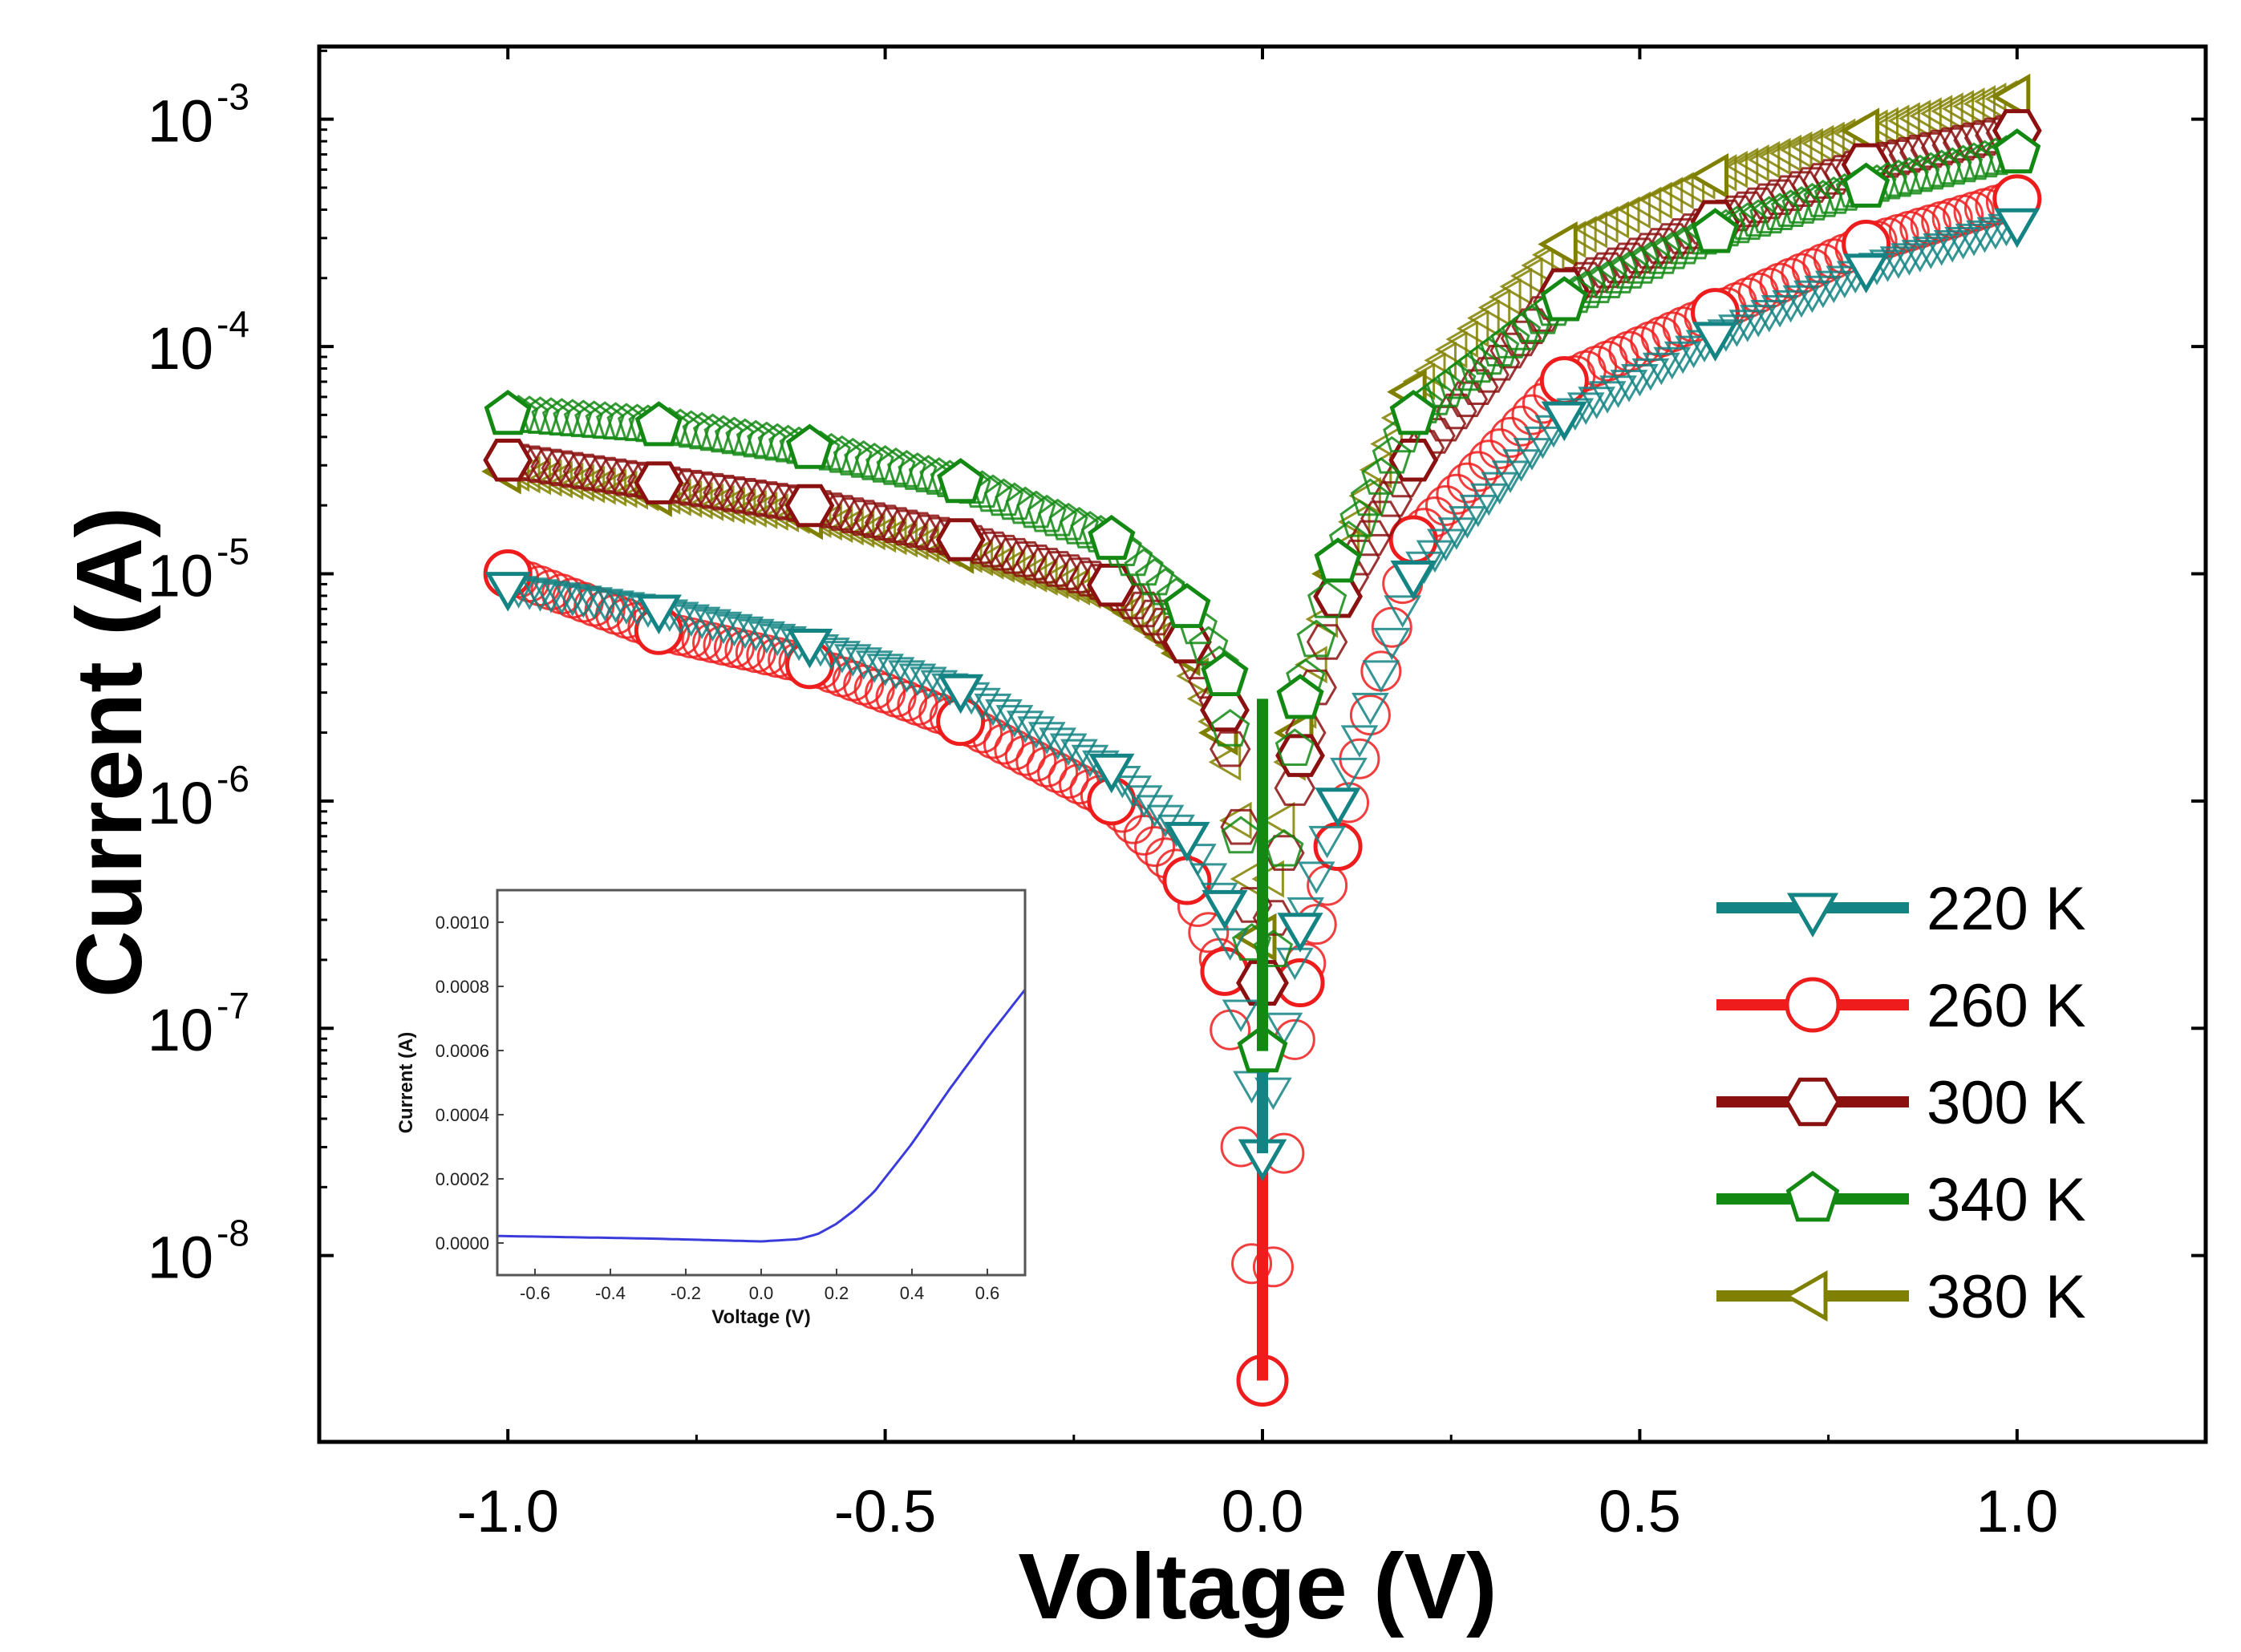 This screenshot has height=1652, width=2241. What do you see at coordinates (233, 97) in the screenshot?
I see `y-tick-exponent: -3` at bounding box center [233, 97].